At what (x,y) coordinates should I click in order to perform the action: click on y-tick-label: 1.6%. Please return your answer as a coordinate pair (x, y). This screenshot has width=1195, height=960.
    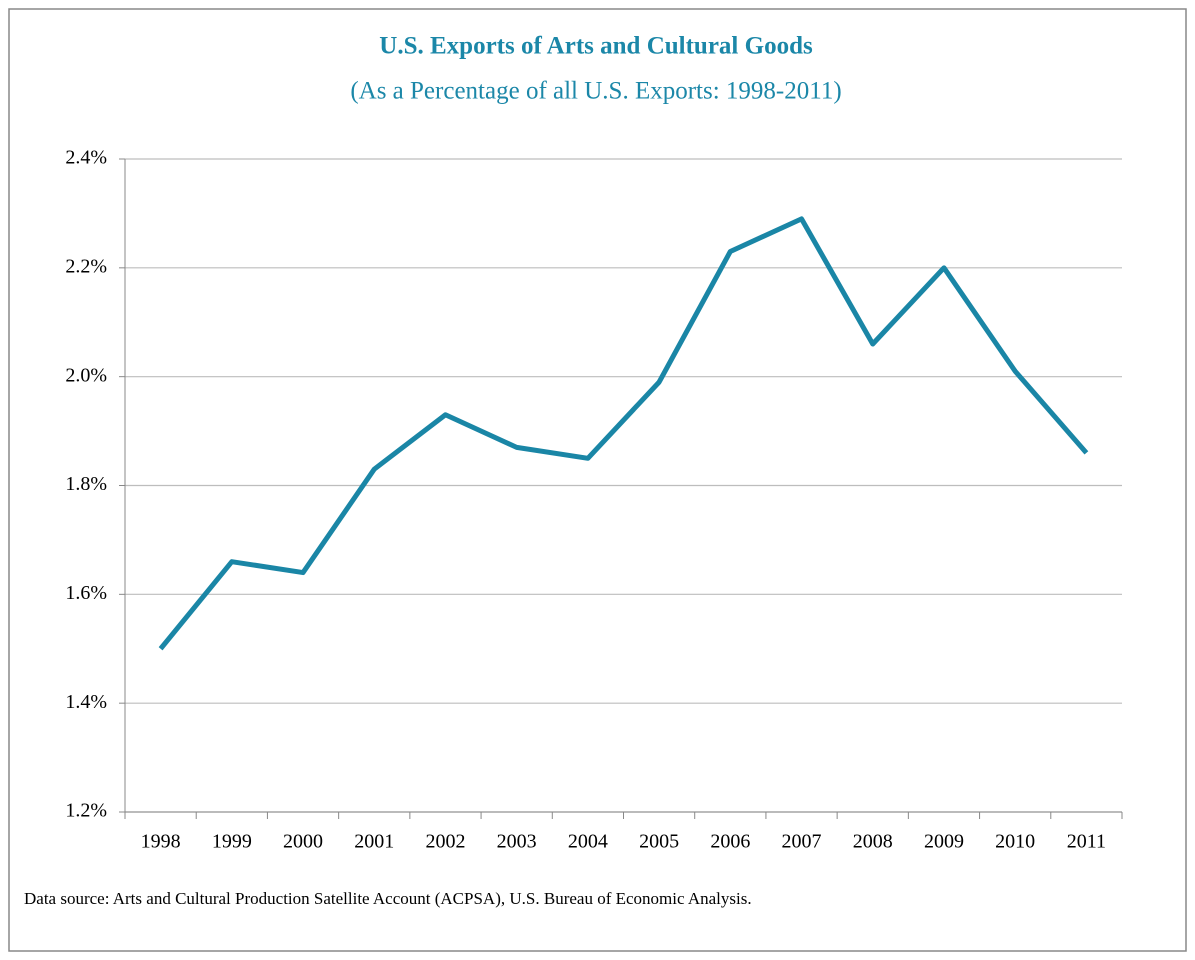
    Looking at the image, I should click on (86, 593).